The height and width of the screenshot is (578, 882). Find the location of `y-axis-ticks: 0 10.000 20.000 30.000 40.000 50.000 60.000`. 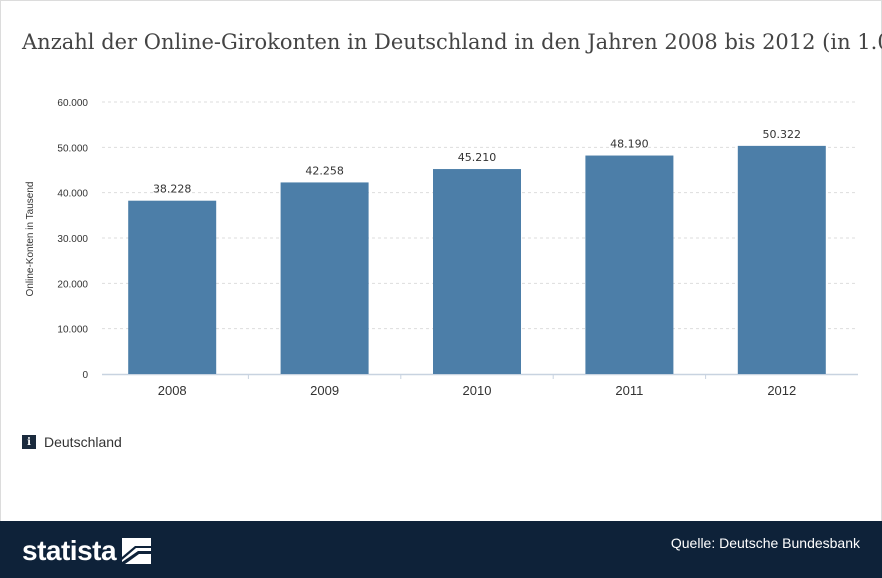

y-axis-ticks: 0 10.000 20.000 30.000 40.000 50.000 60.000 is located at coordinates (72, 239).